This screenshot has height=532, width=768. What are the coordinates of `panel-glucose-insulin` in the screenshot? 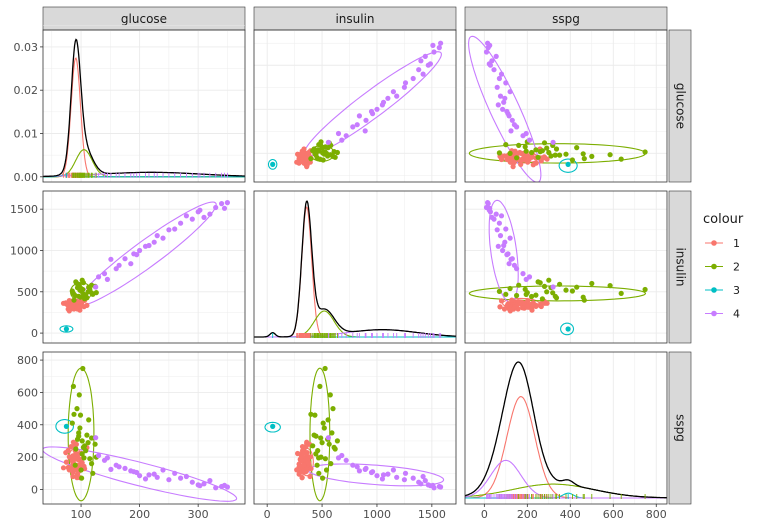 It's located at (355, 106).